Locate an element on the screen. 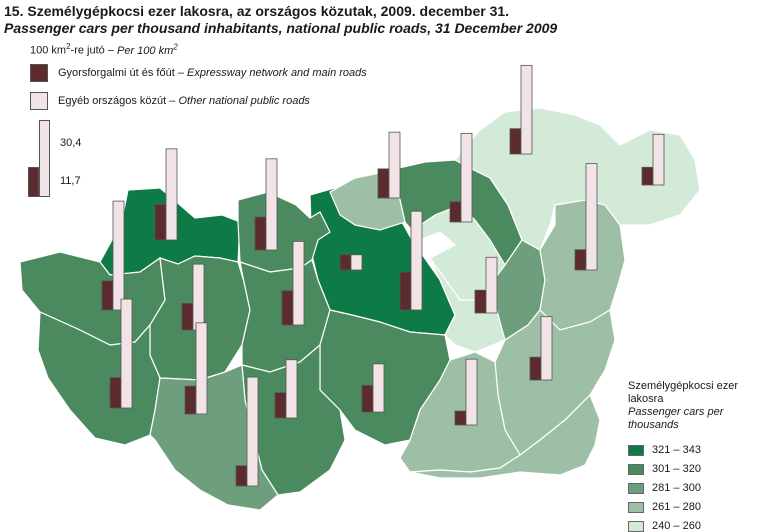  choropleth-class-label: 321 – 343 is located at coordinates (676, 450).